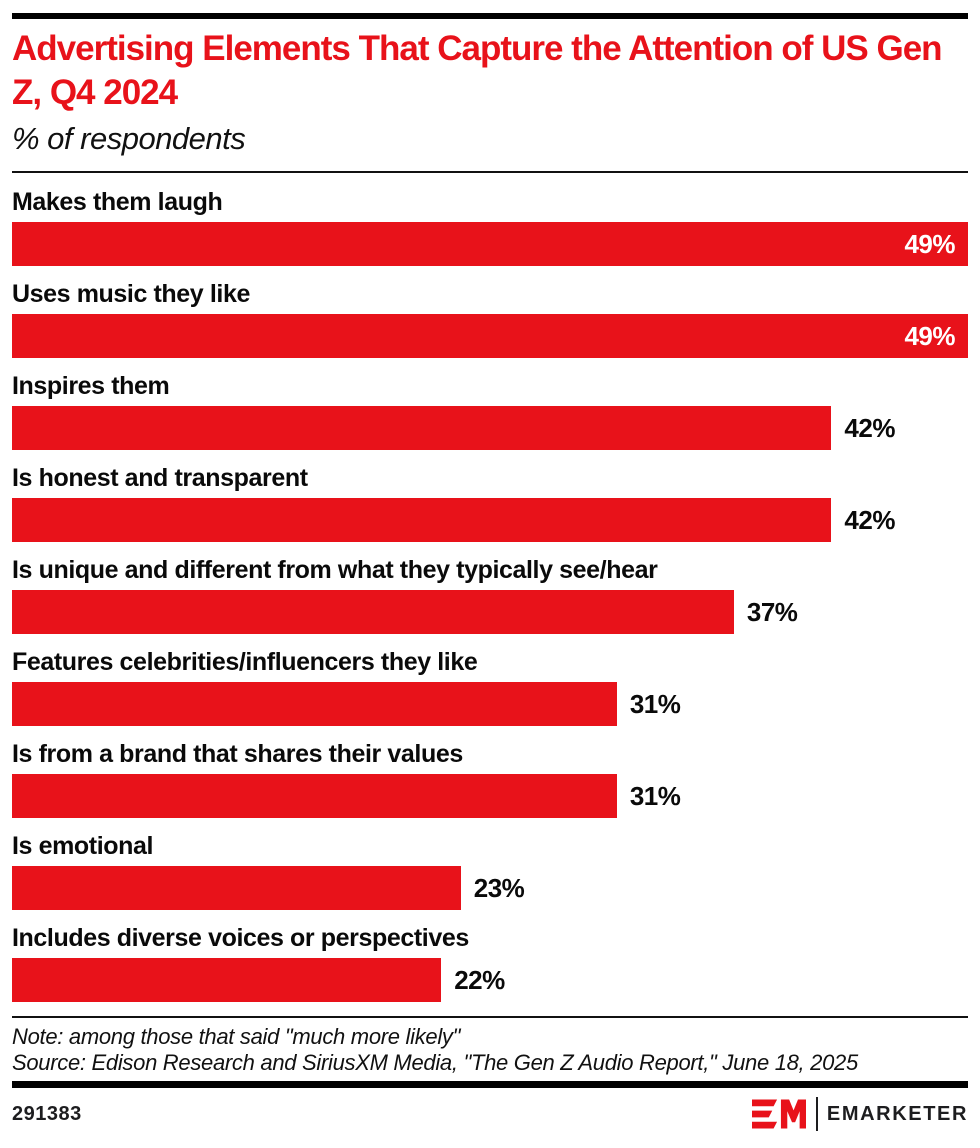  I want to click on footnote-divider, so click(490, 1017).